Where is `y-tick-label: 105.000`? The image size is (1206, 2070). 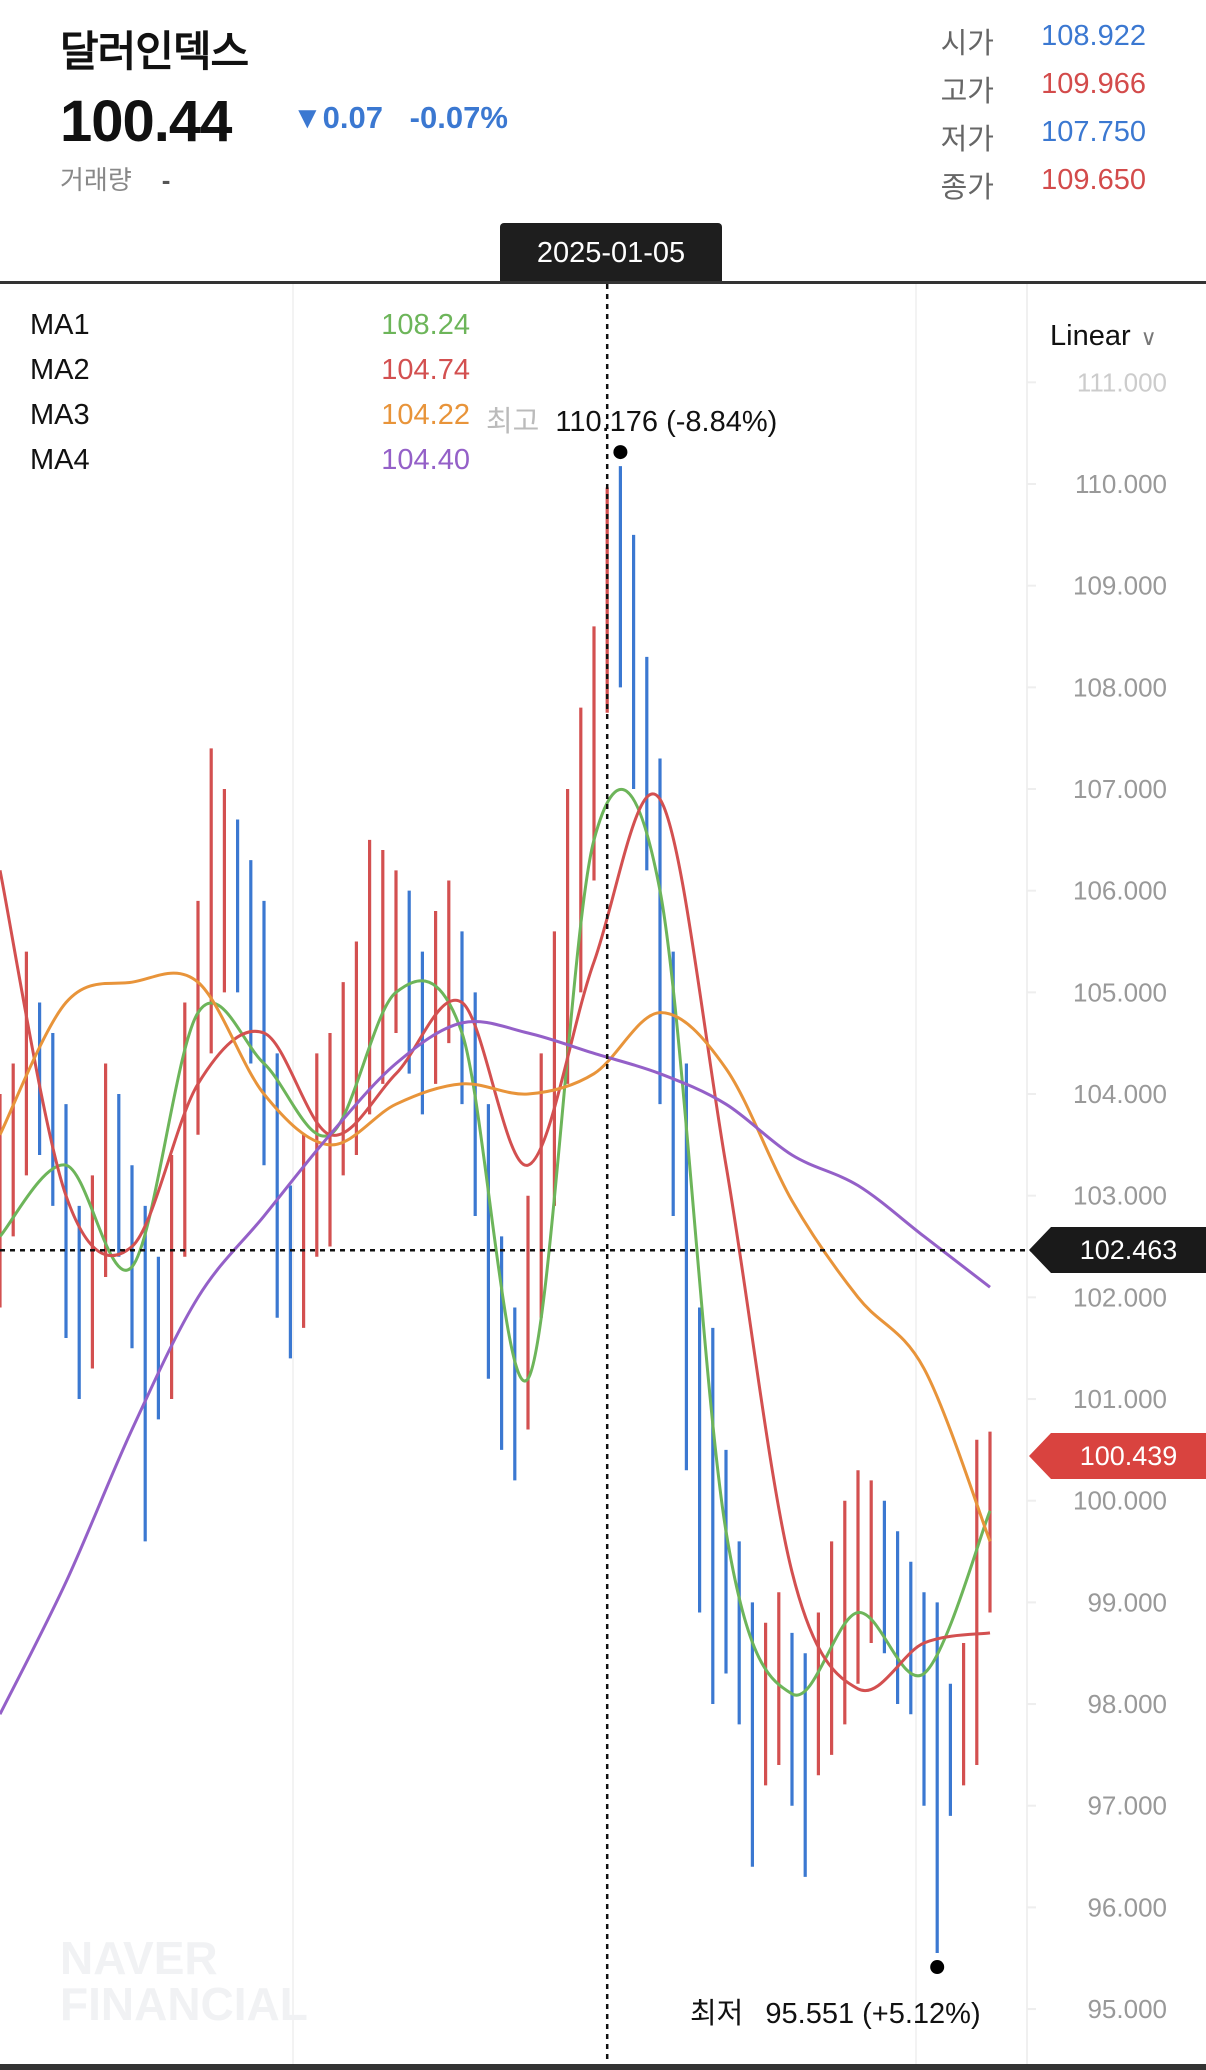 y-tick-label: 105.000 is located at coordinates (1120, 992).